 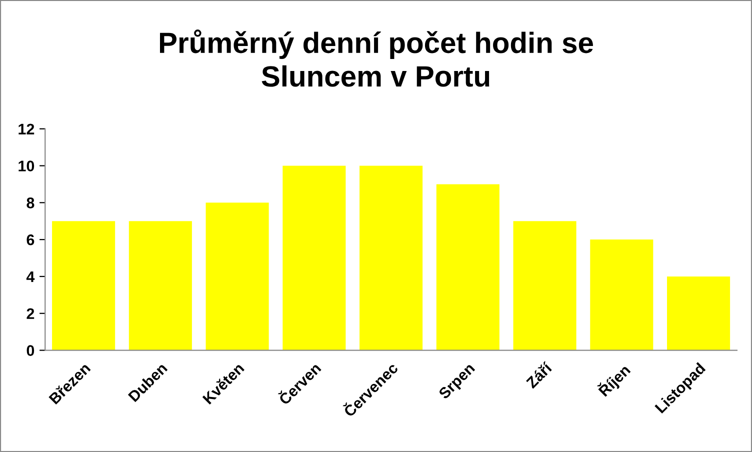 What do you see at coordinates (30, 313) in the screenshot?
I see `y-tick-label: 2` at bounding box center [30, 313].